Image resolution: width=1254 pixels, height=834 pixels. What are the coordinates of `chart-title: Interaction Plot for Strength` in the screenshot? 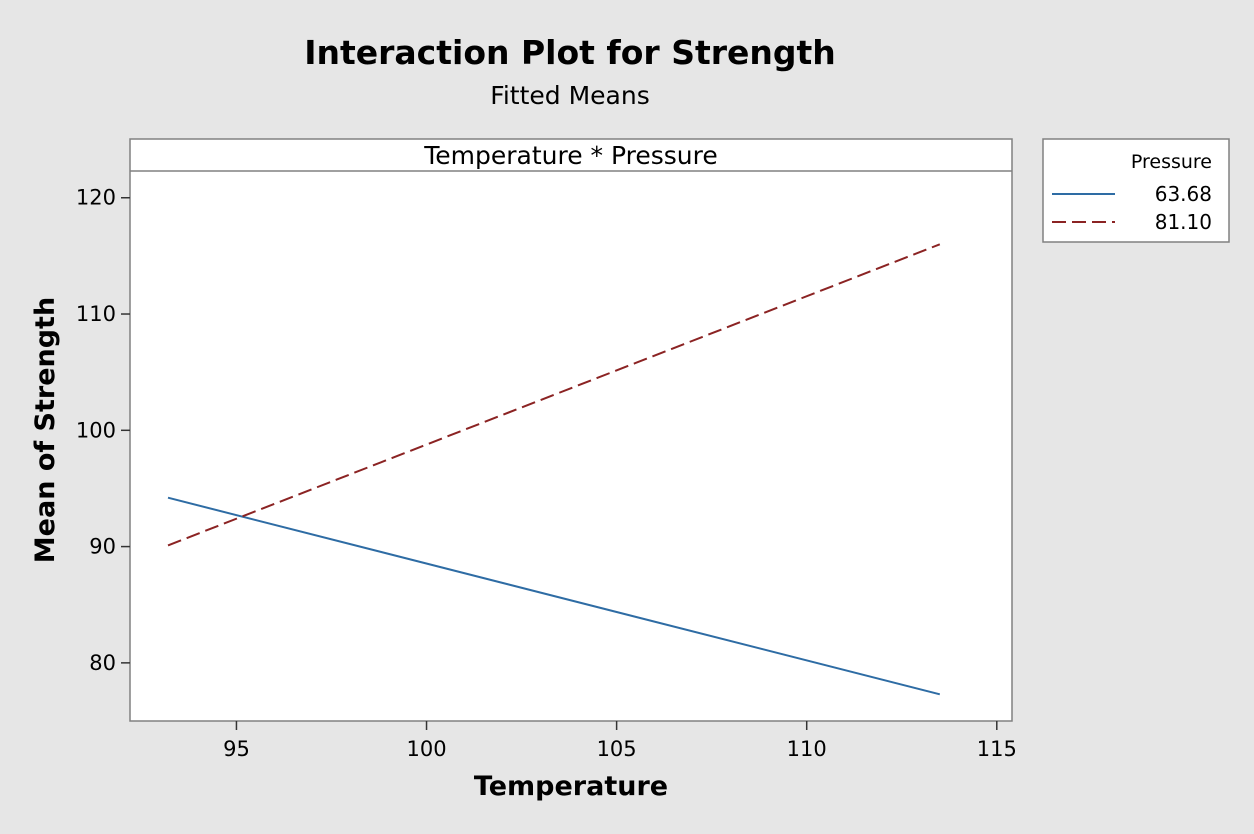 It's located at (570, 52).